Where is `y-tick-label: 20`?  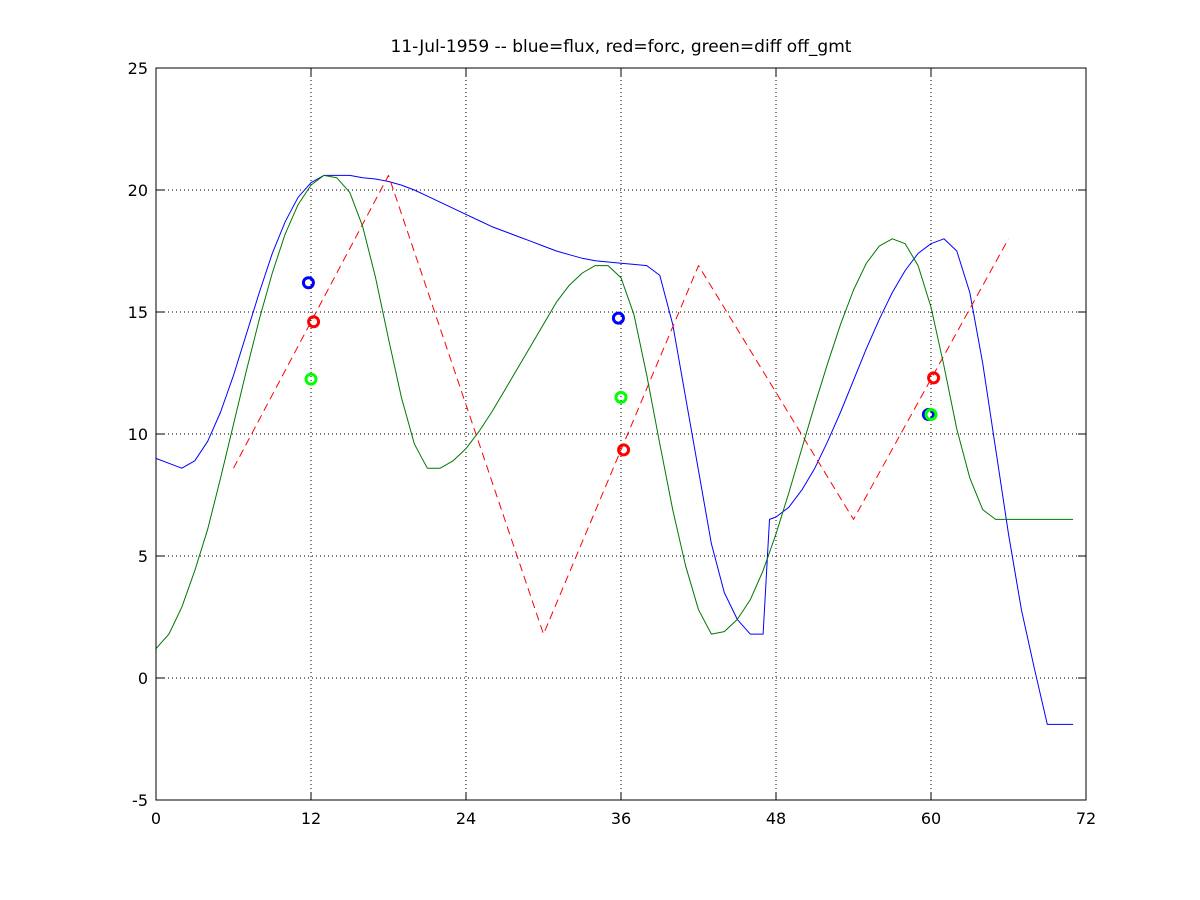 y-tick-label: 20 is located at coordinates (138, 190).